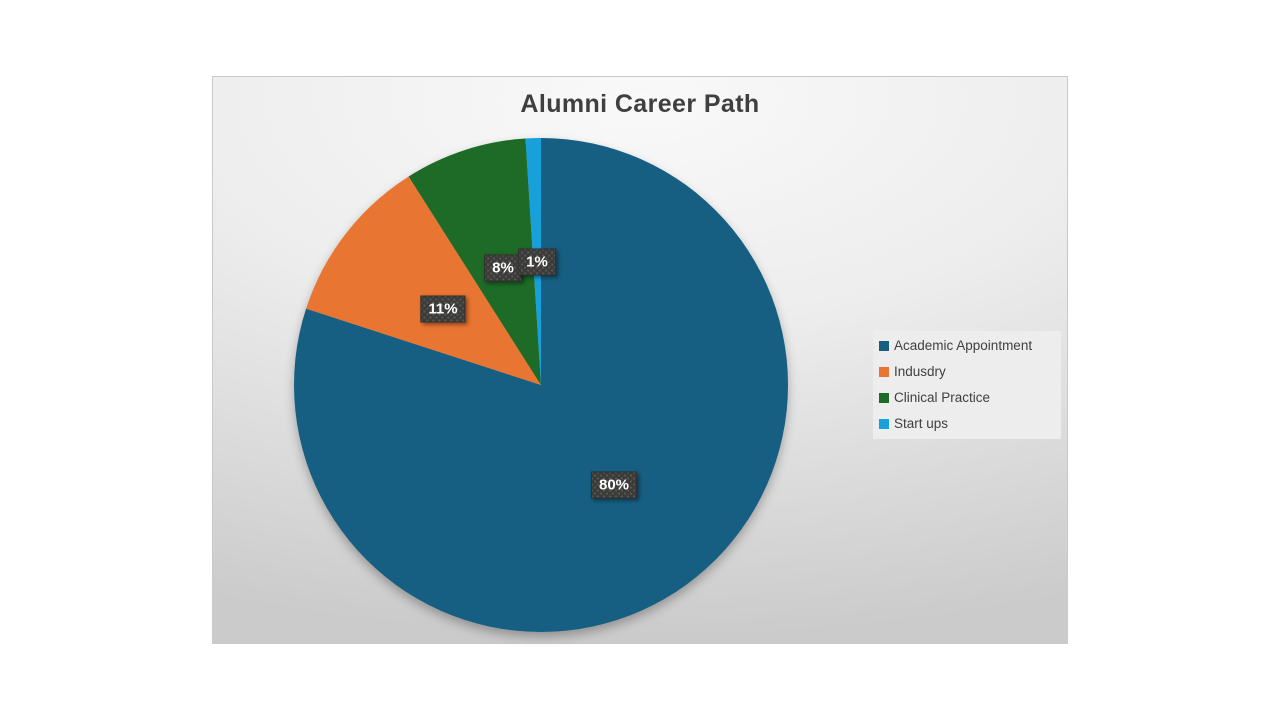 The height and width of the screenshot is (720, 1280). I want to click on legend-item-label: Indusdry, so click(920, 372).